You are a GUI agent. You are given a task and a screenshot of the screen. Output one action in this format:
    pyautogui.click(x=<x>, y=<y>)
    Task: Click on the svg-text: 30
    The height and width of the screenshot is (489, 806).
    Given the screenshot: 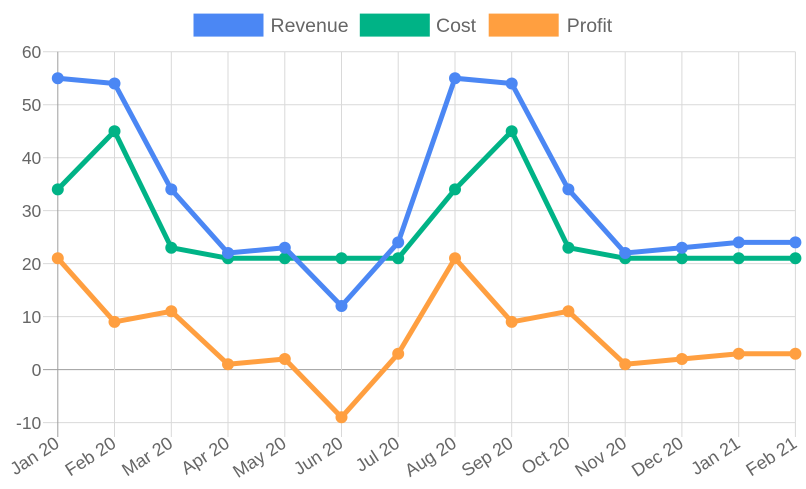 What is the action you would take?
    pyautogui.click(x=32, y=211)
    